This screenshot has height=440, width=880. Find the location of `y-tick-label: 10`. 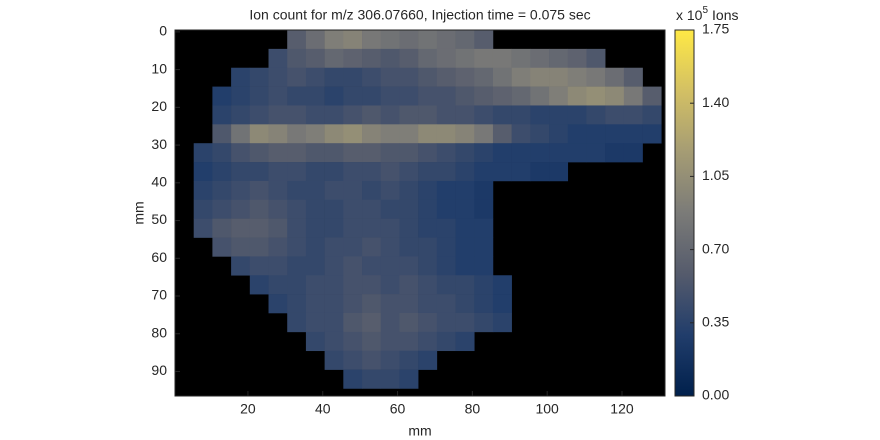

y-tick-label: 10 is located at coordinates (159, 68).